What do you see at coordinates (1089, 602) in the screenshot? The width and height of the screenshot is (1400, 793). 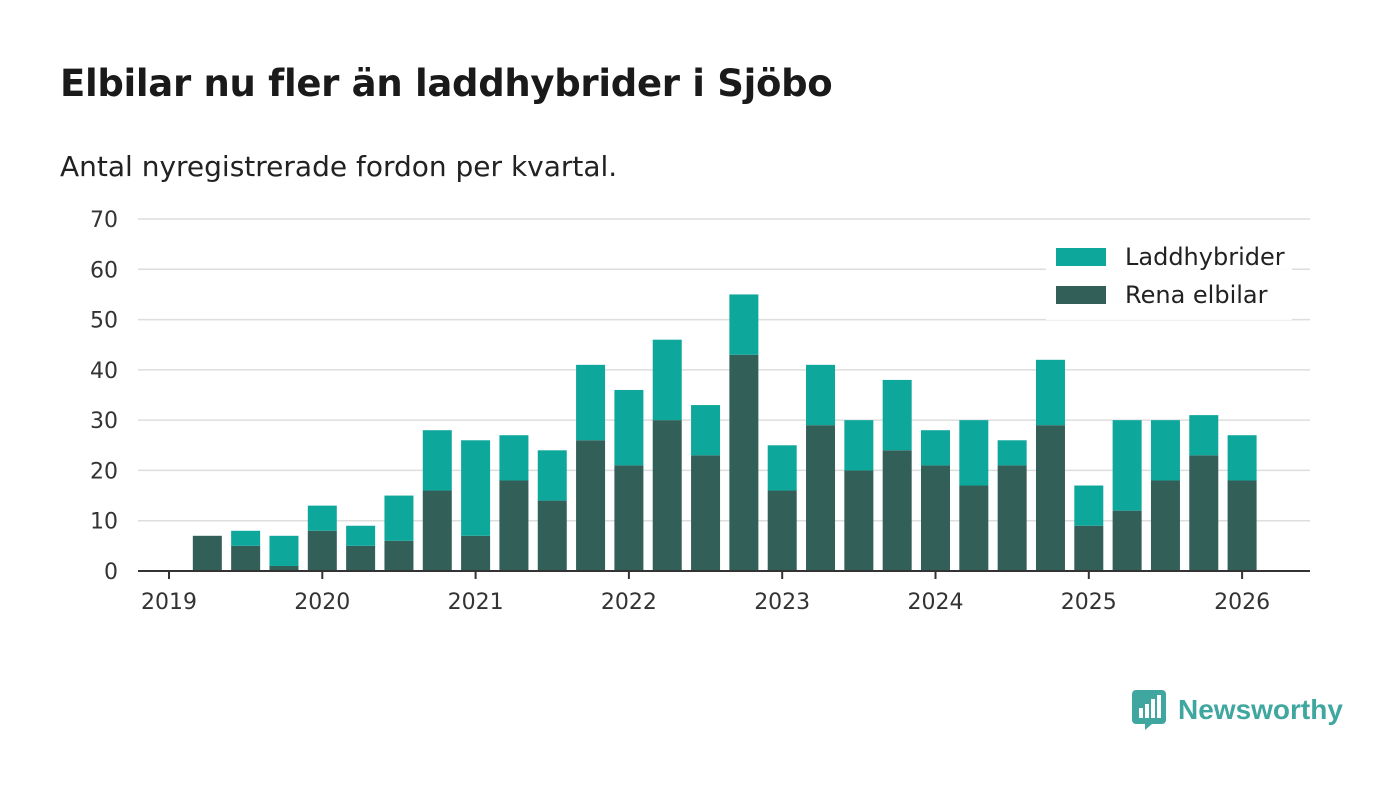 I see `x-tick-label: 2025` at bounding box center [1089, 602].